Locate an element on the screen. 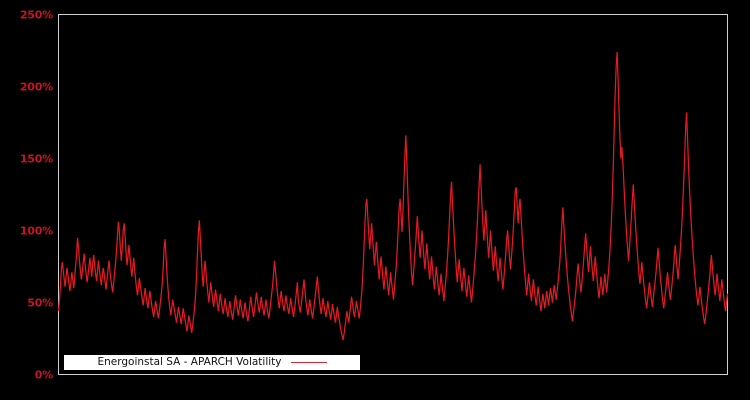 The width and height of the screenshot is (750, 400). y-tick-label: 100% is located at coordinates (36, 230).